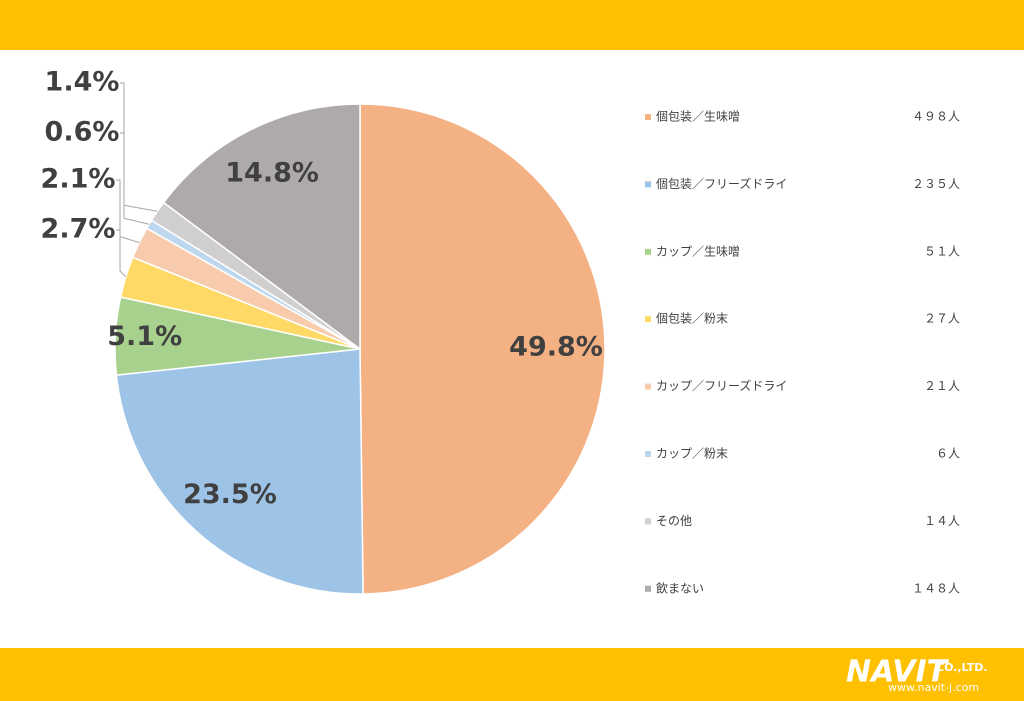 This screenshot has height=701, width=1024. I want to click on legend-count: ２３５人, so click(936, 184).